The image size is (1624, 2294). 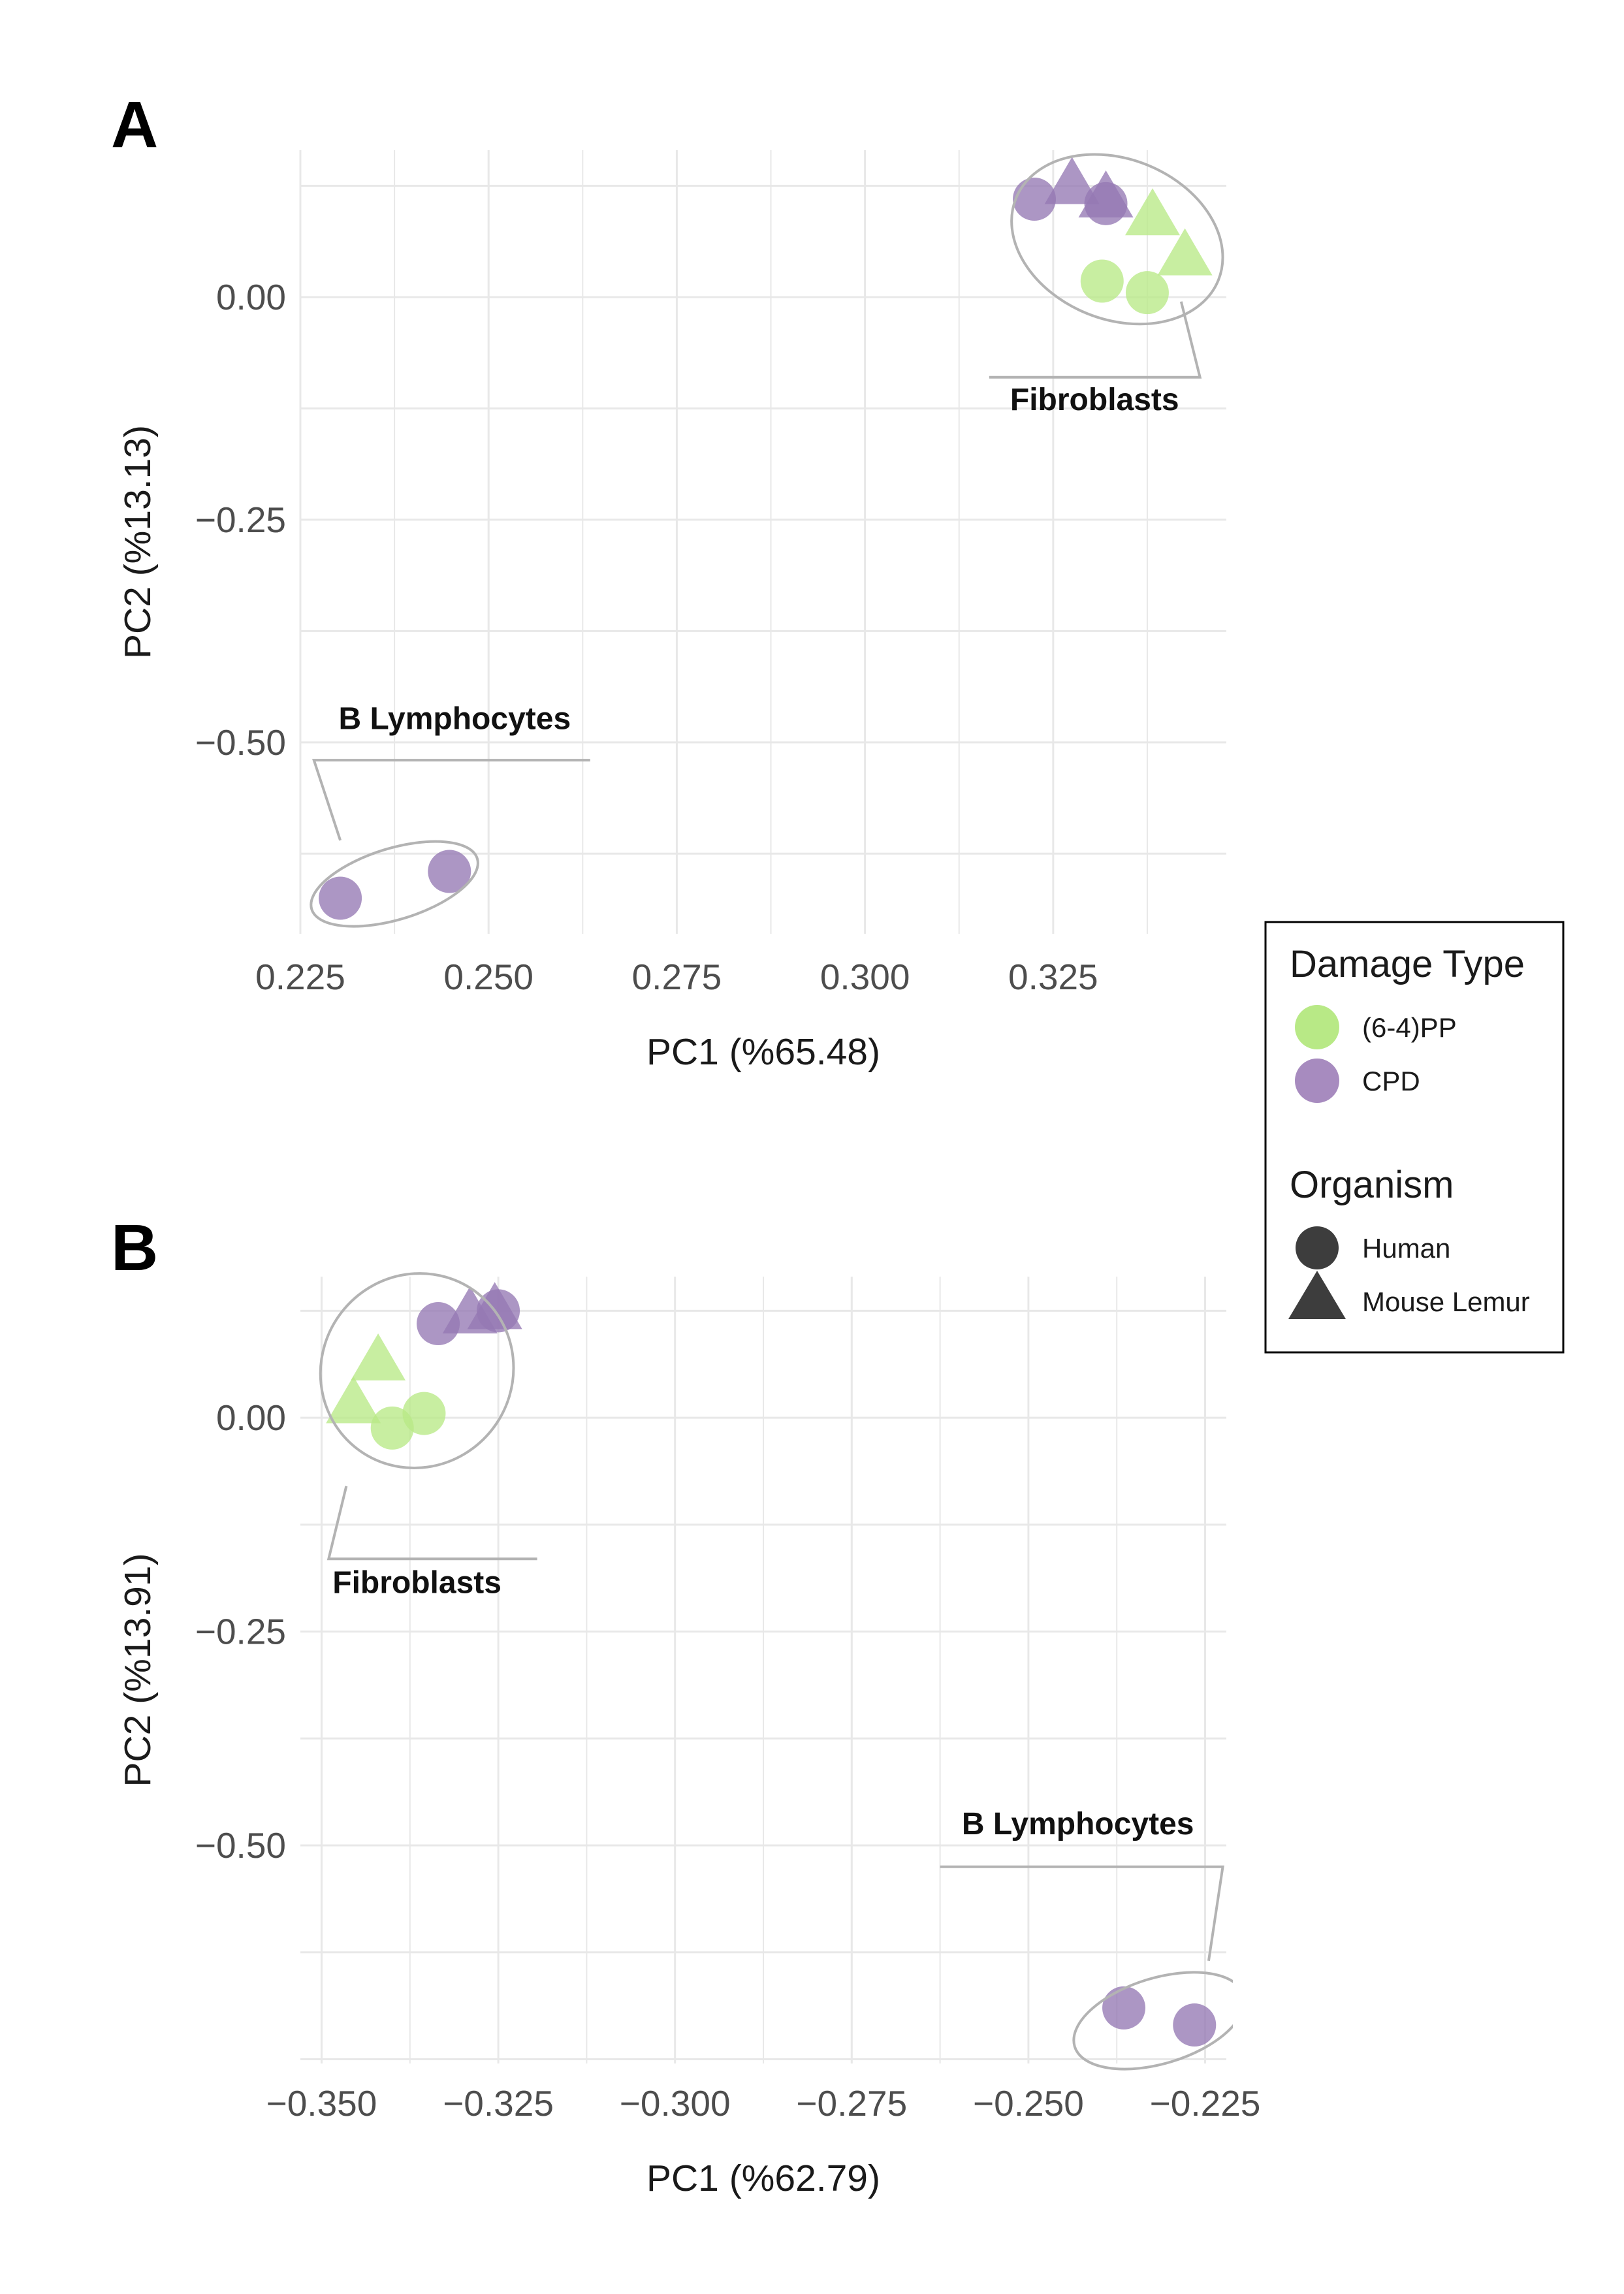 I want to click on panel-tag: A, so click(x=134, y=124).